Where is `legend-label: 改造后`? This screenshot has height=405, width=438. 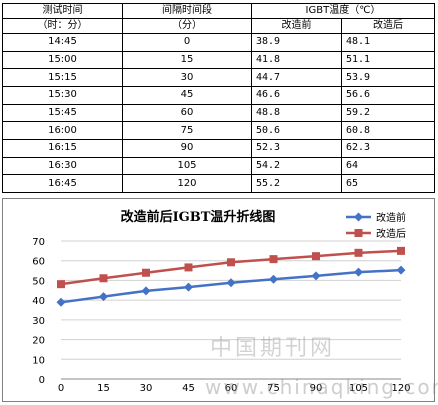
legend-label: 改造后 is located at coordinates (391, 233).